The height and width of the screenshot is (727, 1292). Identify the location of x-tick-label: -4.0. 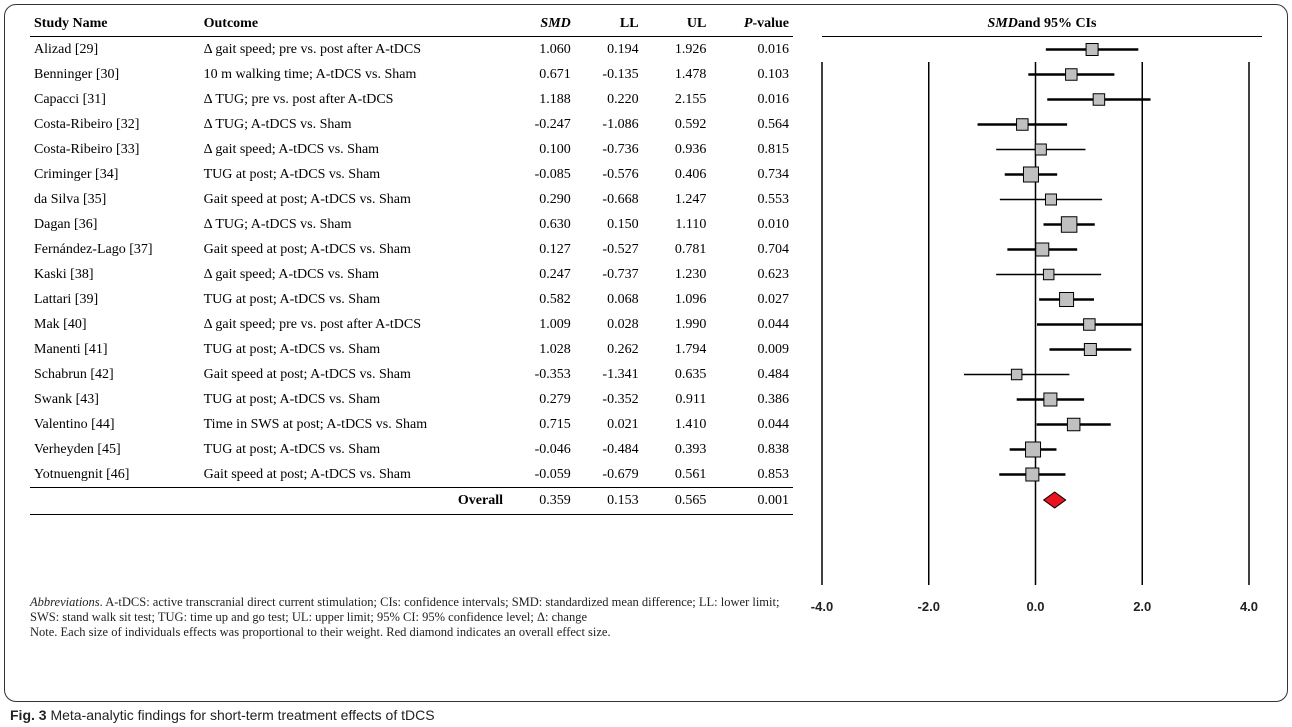
(822, 606).